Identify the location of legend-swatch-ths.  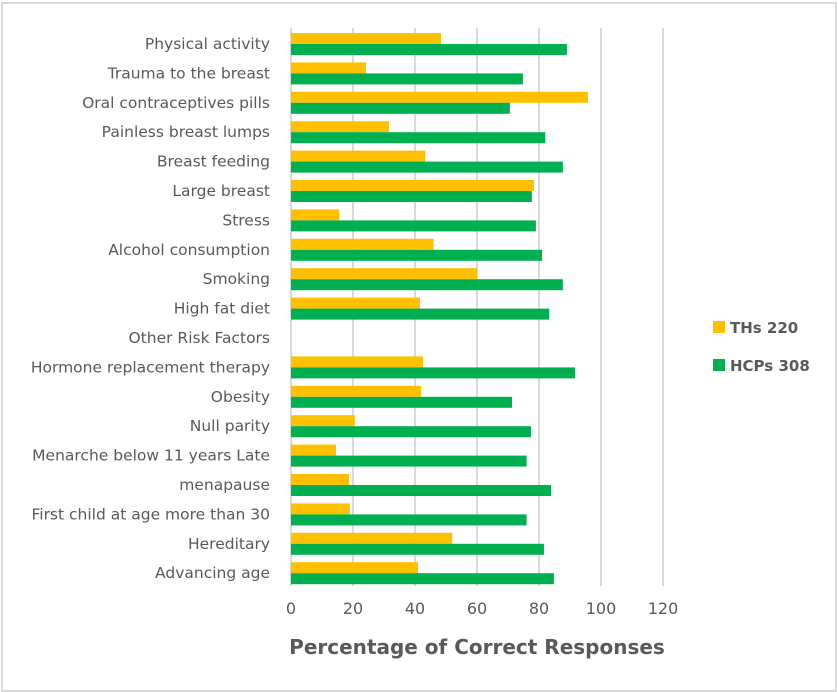
(719, 327).